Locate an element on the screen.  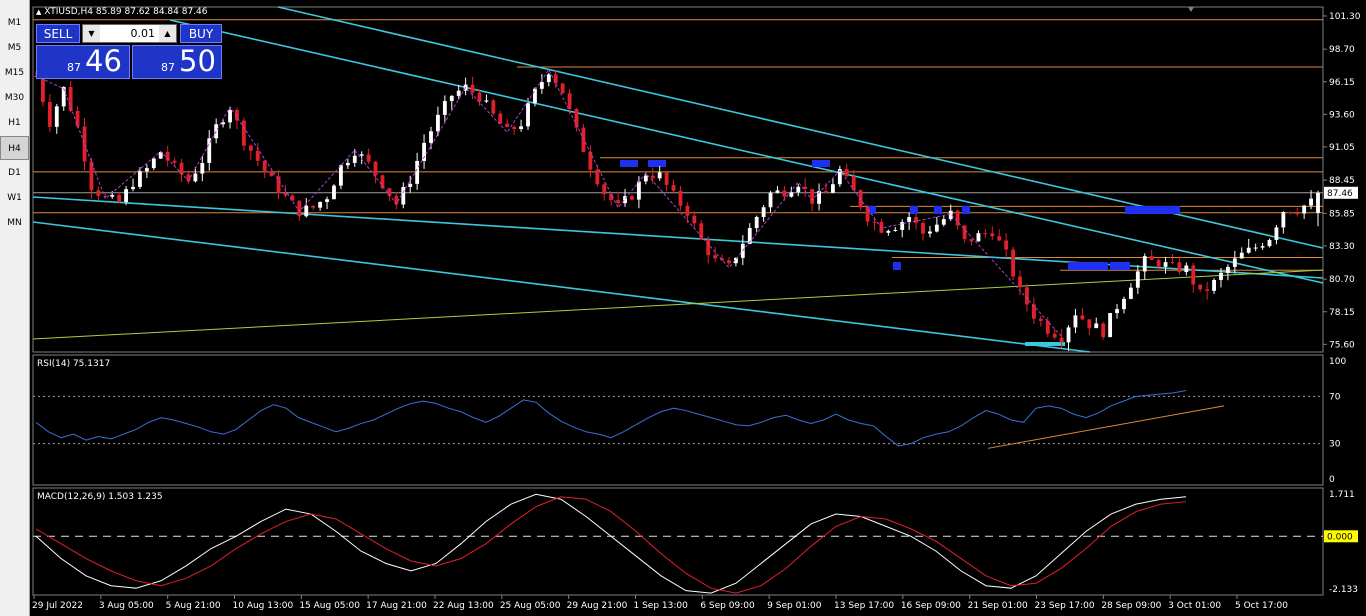
time-tick-label: 5 Aug 21:00 is located at coordinates (193, 606).